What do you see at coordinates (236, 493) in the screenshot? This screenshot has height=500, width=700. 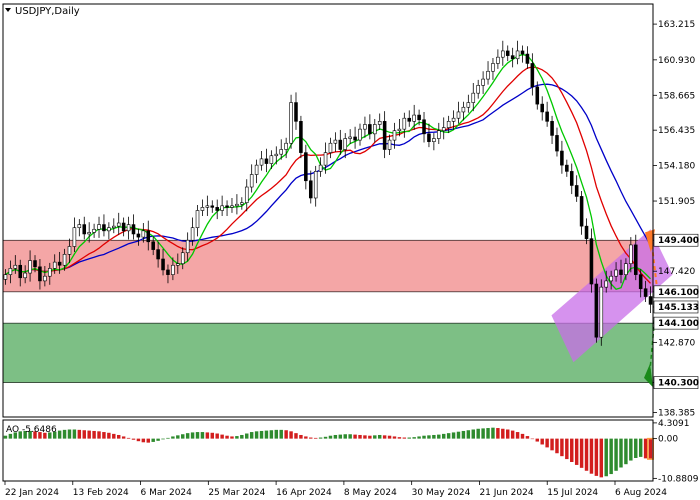 I see `x-tick-label: 25 Mar 2024` at bounding box center [236, 493].